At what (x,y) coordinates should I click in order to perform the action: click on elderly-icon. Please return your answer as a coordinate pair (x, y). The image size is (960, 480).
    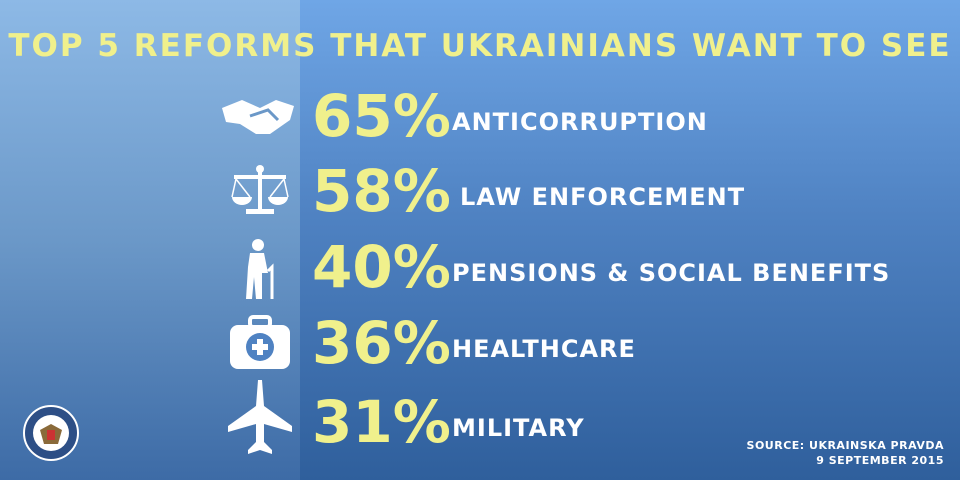
    Looking at the image, I should click on (260, 269).